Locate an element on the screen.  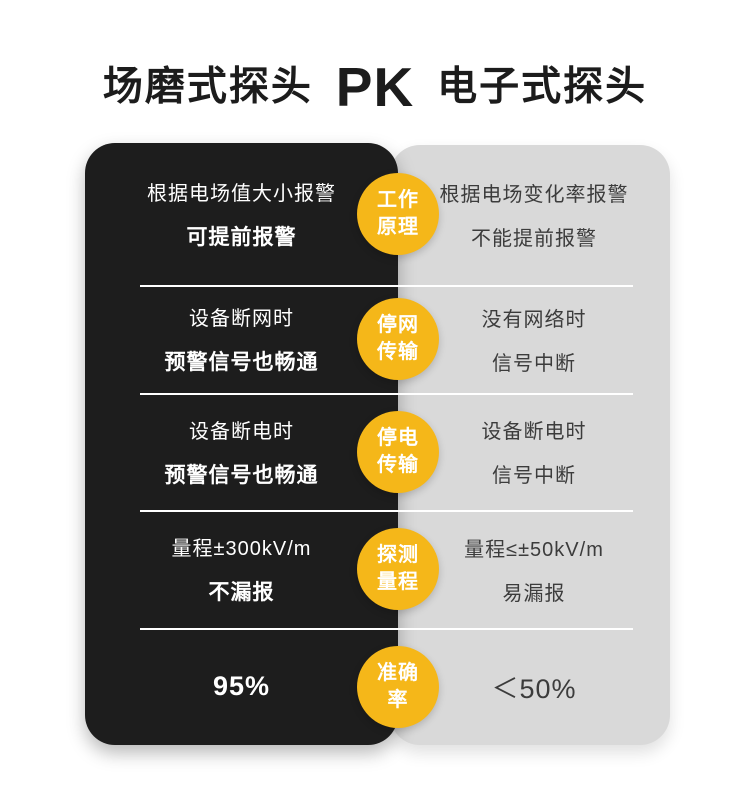
left-line2: 可提前报警 is located at coordinates (241, 237).